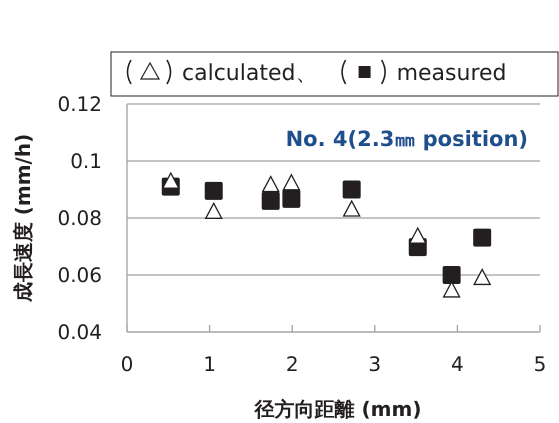  I want to click on x-axis-title: 径方向距離 (mm), so click(338, 409).